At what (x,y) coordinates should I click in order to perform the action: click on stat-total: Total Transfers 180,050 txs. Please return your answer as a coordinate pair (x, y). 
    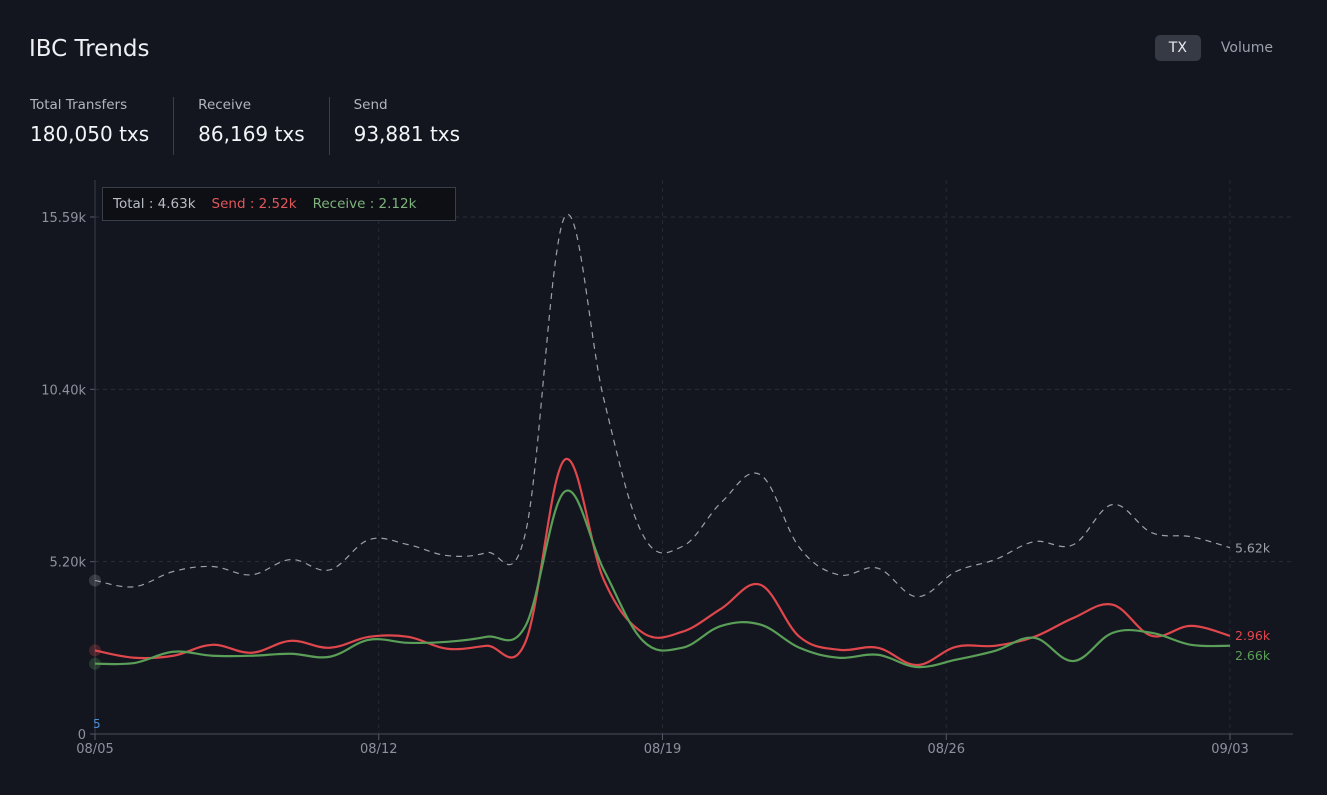
    Looking at the image, I should click on (102, 126).